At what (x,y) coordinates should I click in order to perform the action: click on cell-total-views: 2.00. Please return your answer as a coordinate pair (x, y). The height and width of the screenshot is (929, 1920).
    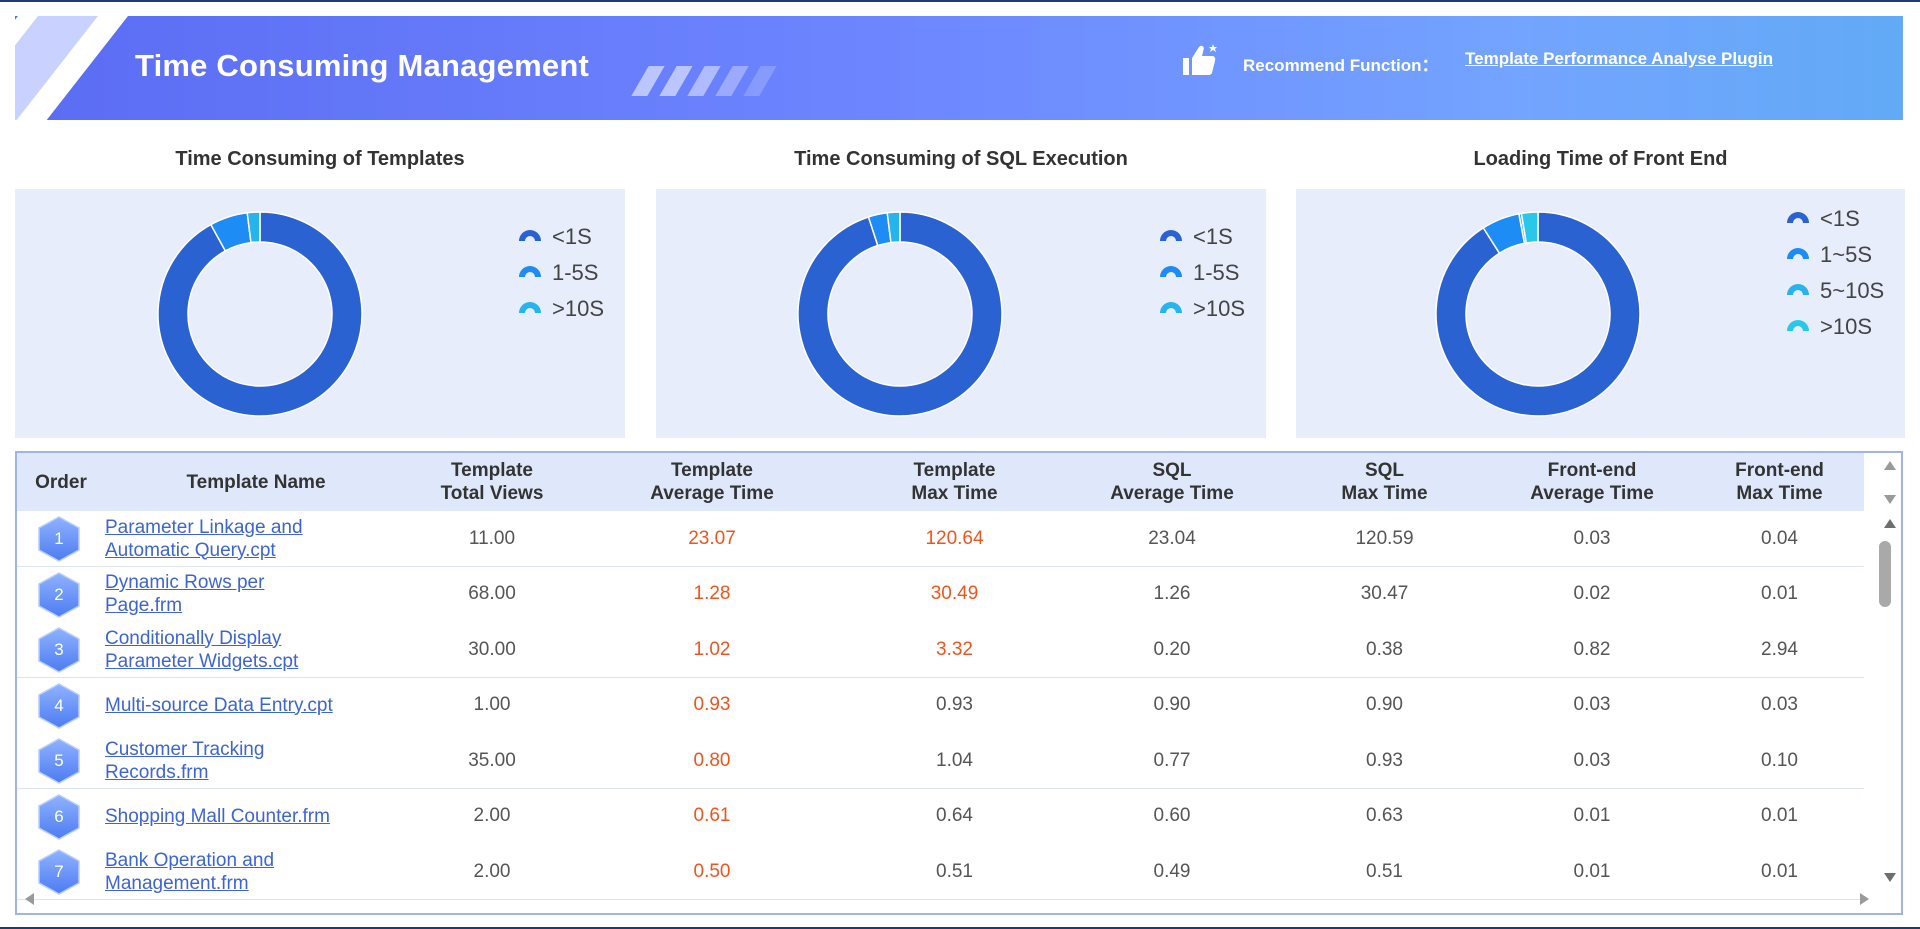
    Looking at the image, I should click on (492, 871).